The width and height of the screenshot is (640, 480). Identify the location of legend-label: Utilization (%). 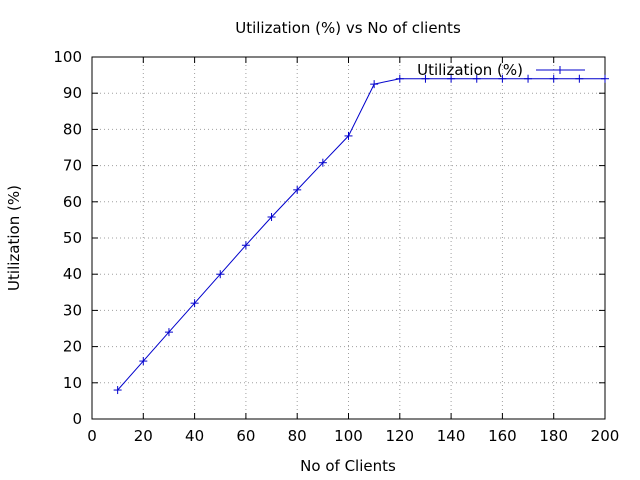
(470, 70).